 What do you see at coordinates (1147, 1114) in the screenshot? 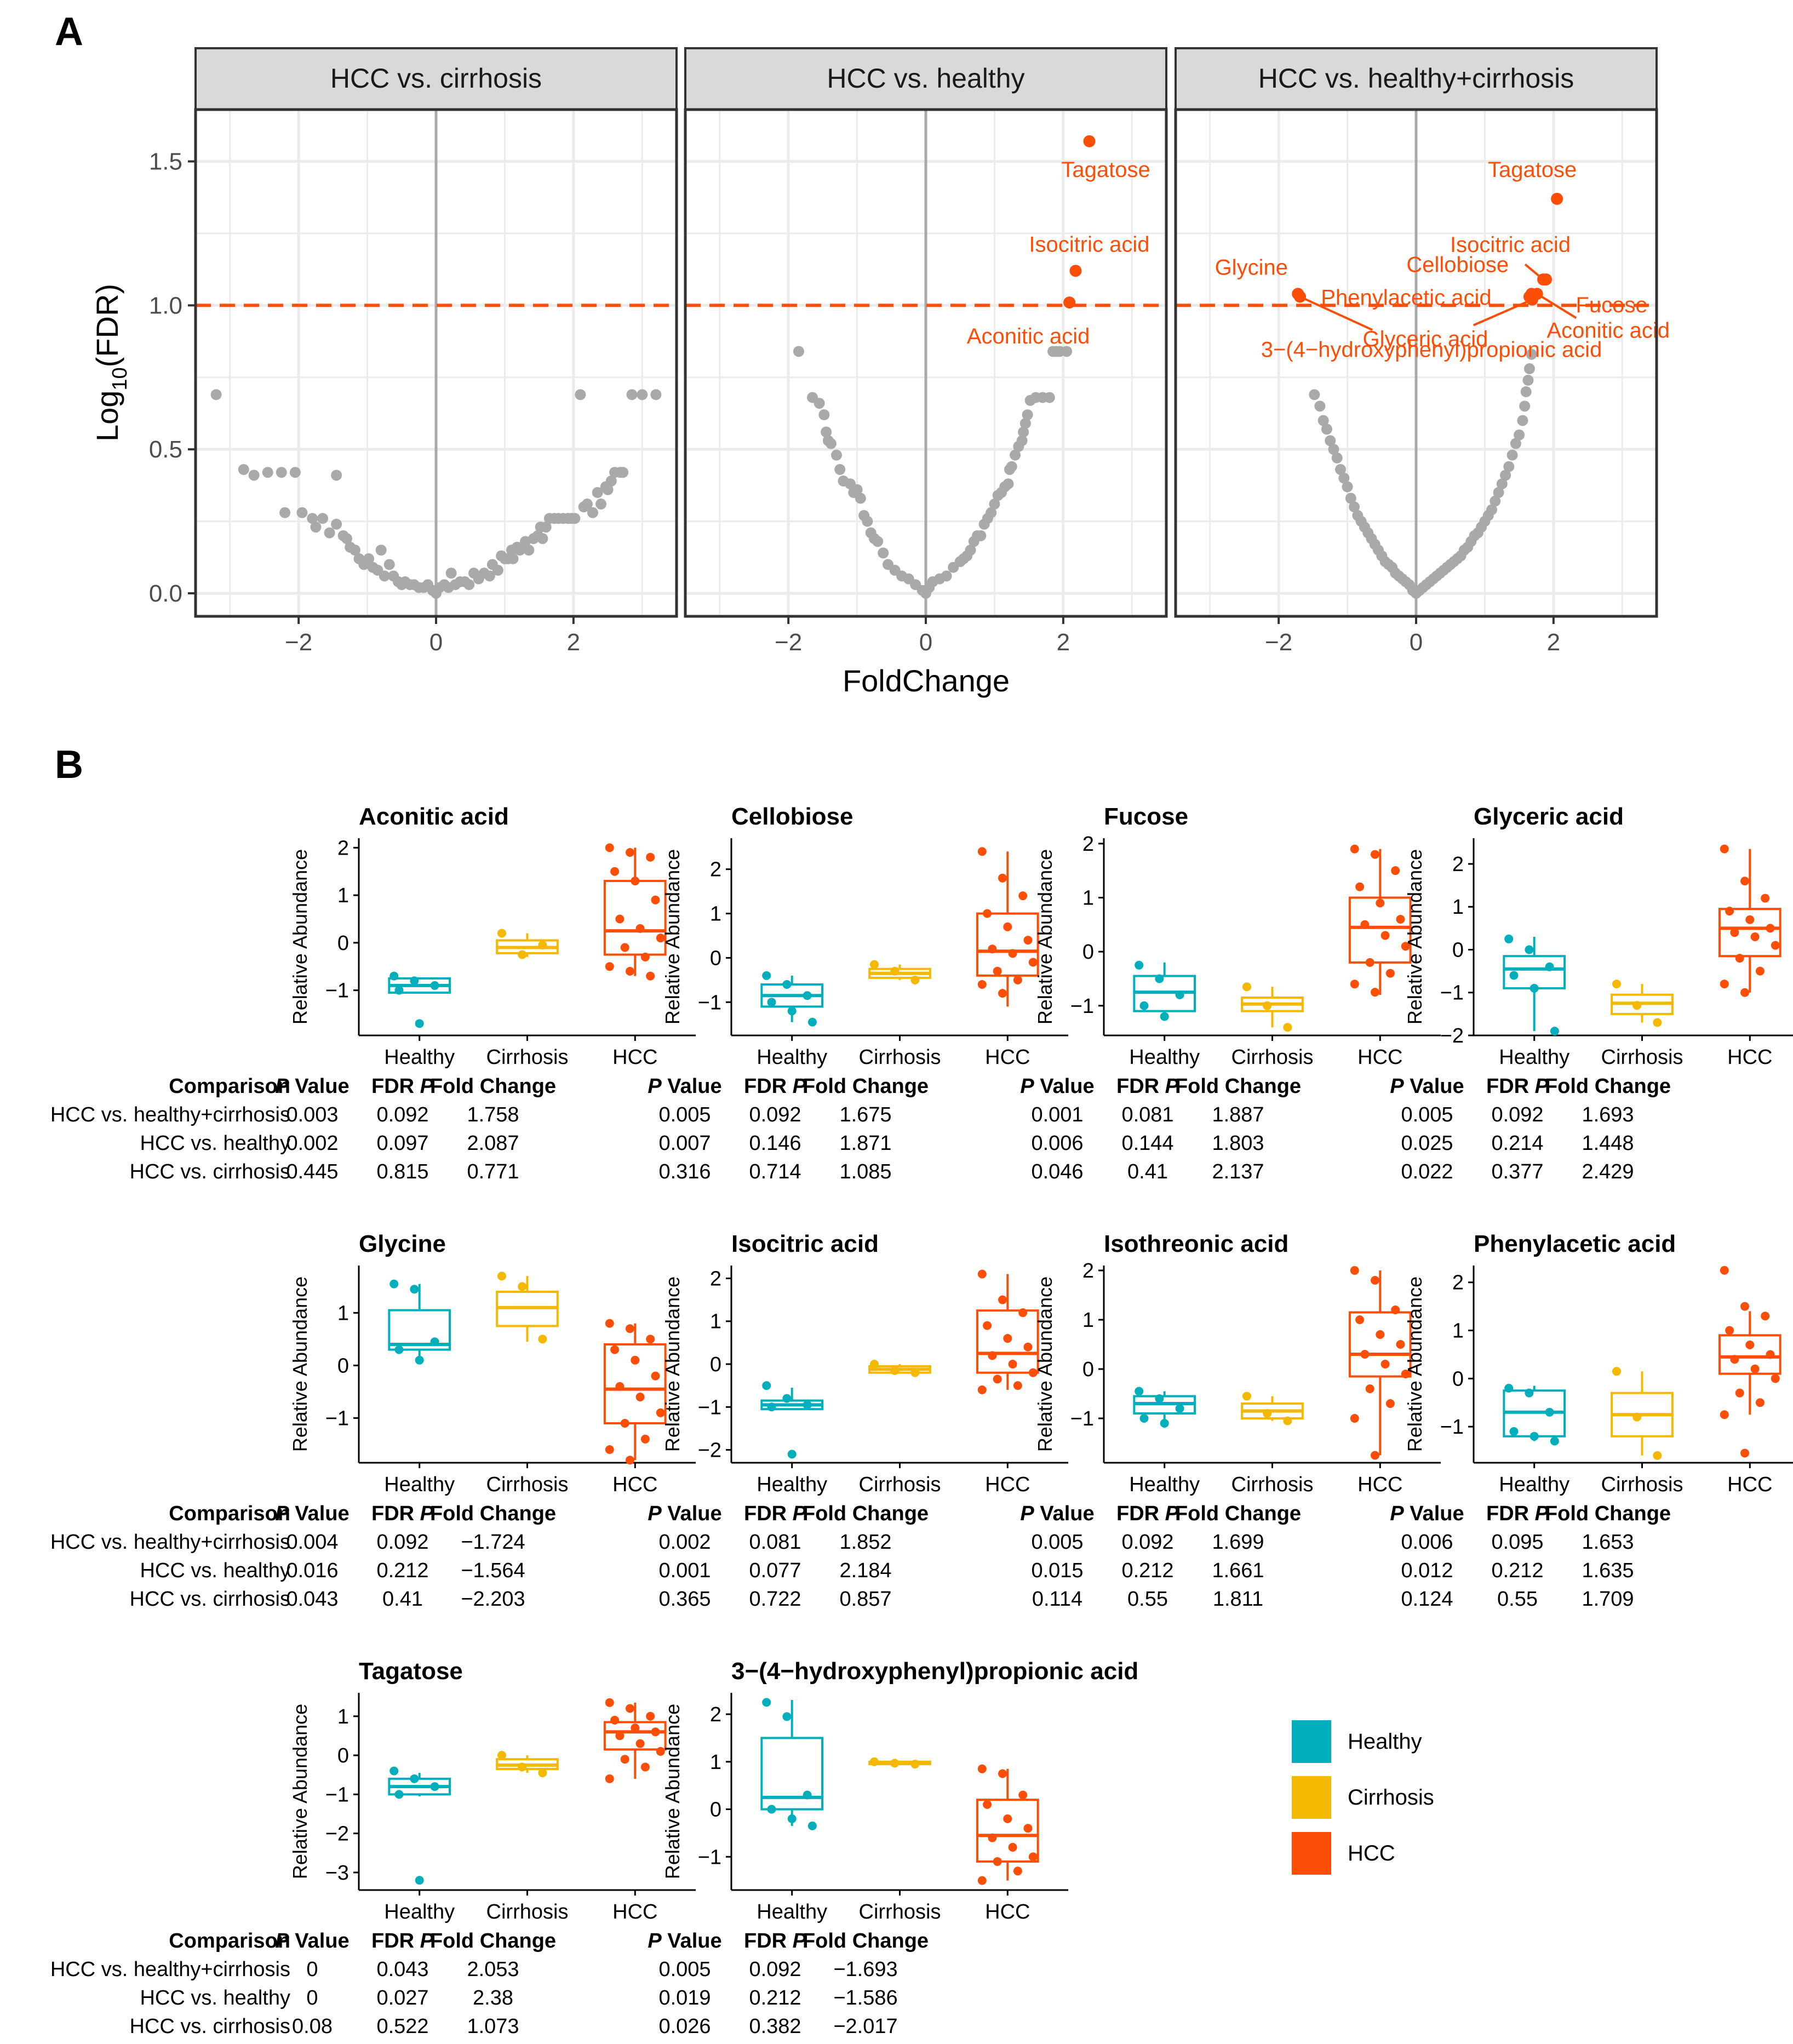
I see `table-cell: 0.081` at bounding box center [1147, 1114].